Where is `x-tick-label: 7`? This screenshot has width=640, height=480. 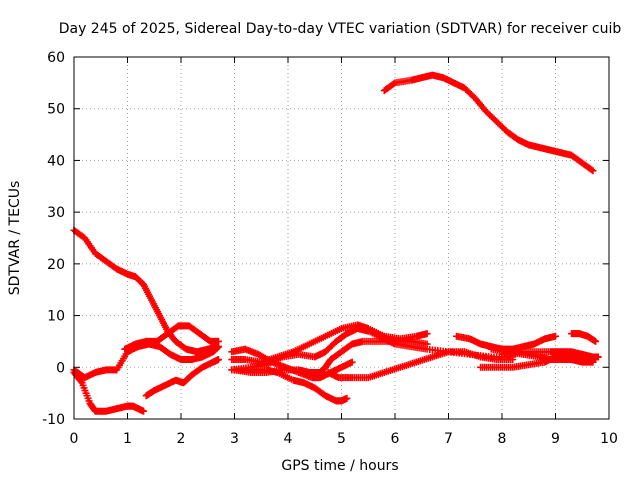
x-tick-label: 7 is located at coordinates (448, 439).